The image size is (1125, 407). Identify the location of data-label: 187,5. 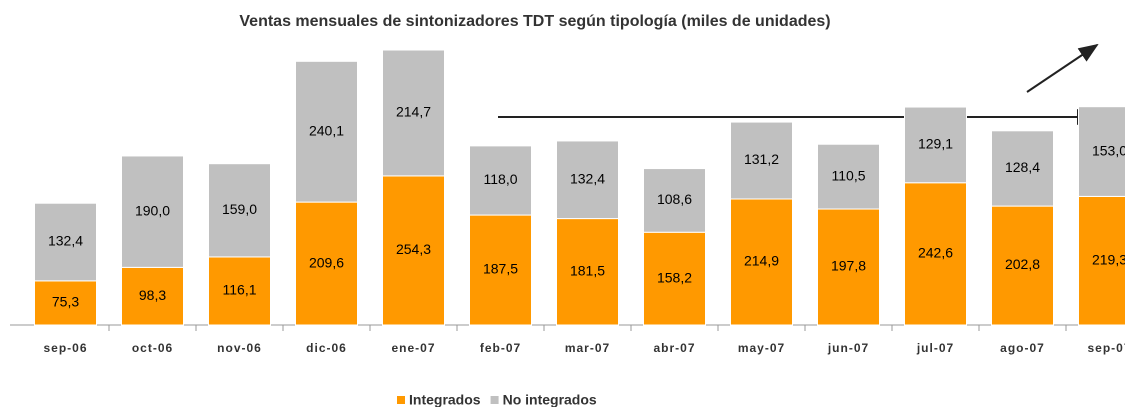
(500, 269).